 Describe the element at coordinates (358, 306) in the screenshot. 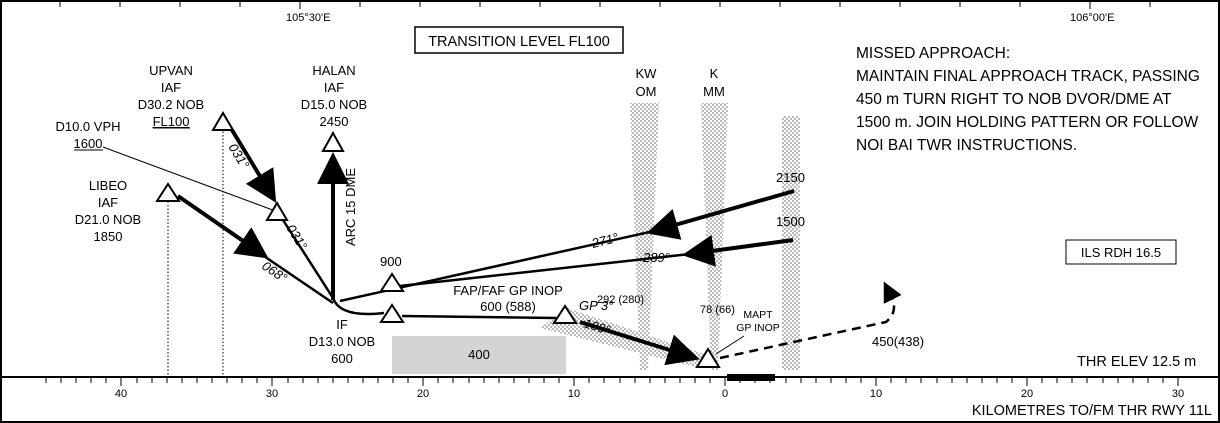

I see `track-join` at that location.